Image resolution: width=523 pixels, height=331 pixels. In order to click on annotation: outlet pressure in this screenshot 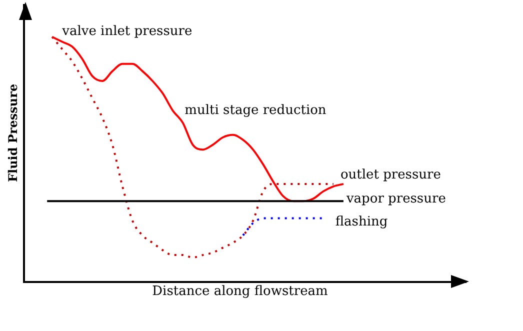, I will do `click(391, 174)`.